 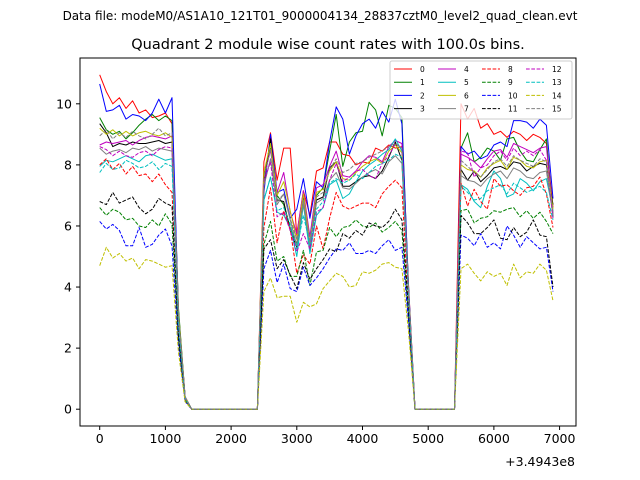 What do you see at coordinates (557, 95) in the screenshot?
I see `legend-label-14: 14` at bounding box center [557, 95].